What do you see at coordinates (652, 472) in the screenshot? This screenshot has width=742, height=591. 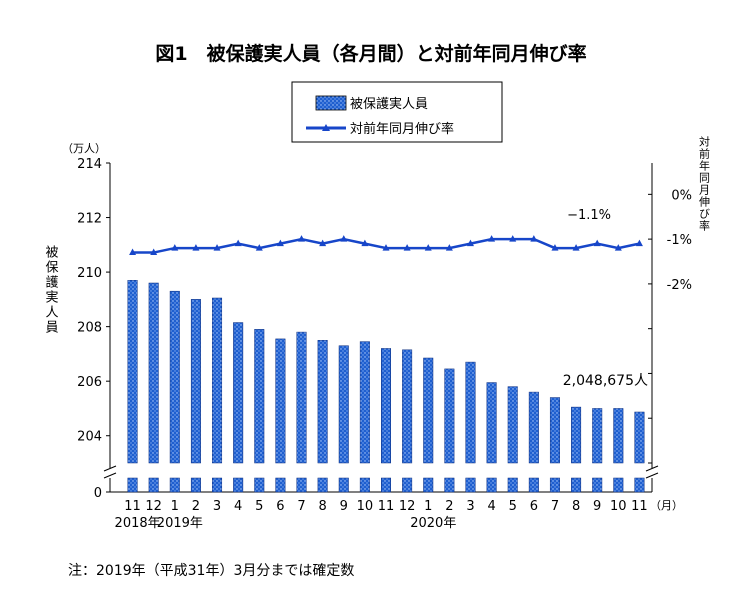 I see `axis-break-right` at bounding box center [652, 472].